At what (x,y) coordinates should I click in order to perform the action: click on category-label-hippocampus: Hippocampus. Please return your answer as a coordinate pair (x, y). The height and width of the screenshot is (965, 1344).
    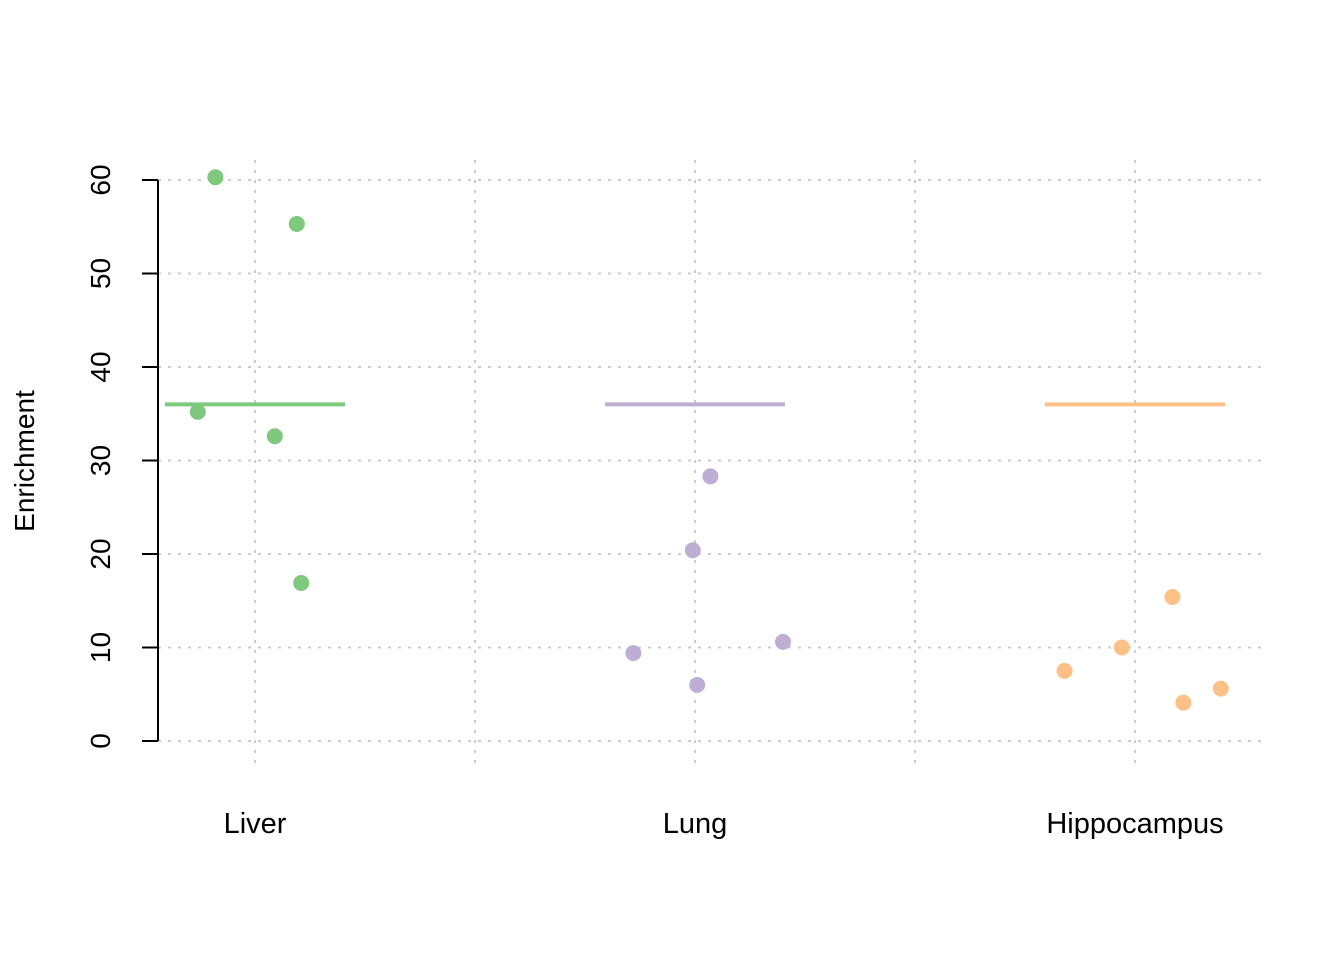
    Looking at the image, I should click on (1134, 824).